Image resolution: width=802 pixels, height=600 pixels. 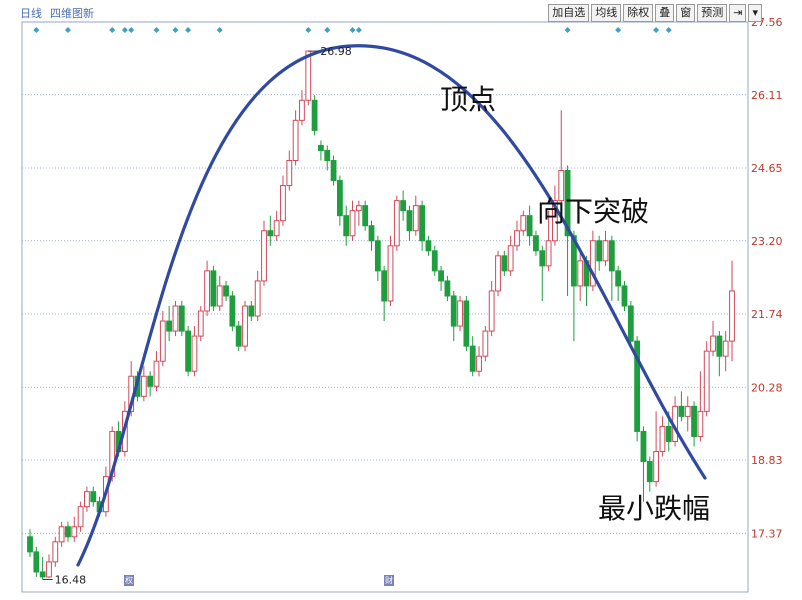 I want to click on chart-header: 日线 四维图新, so click(x=57, y=13).